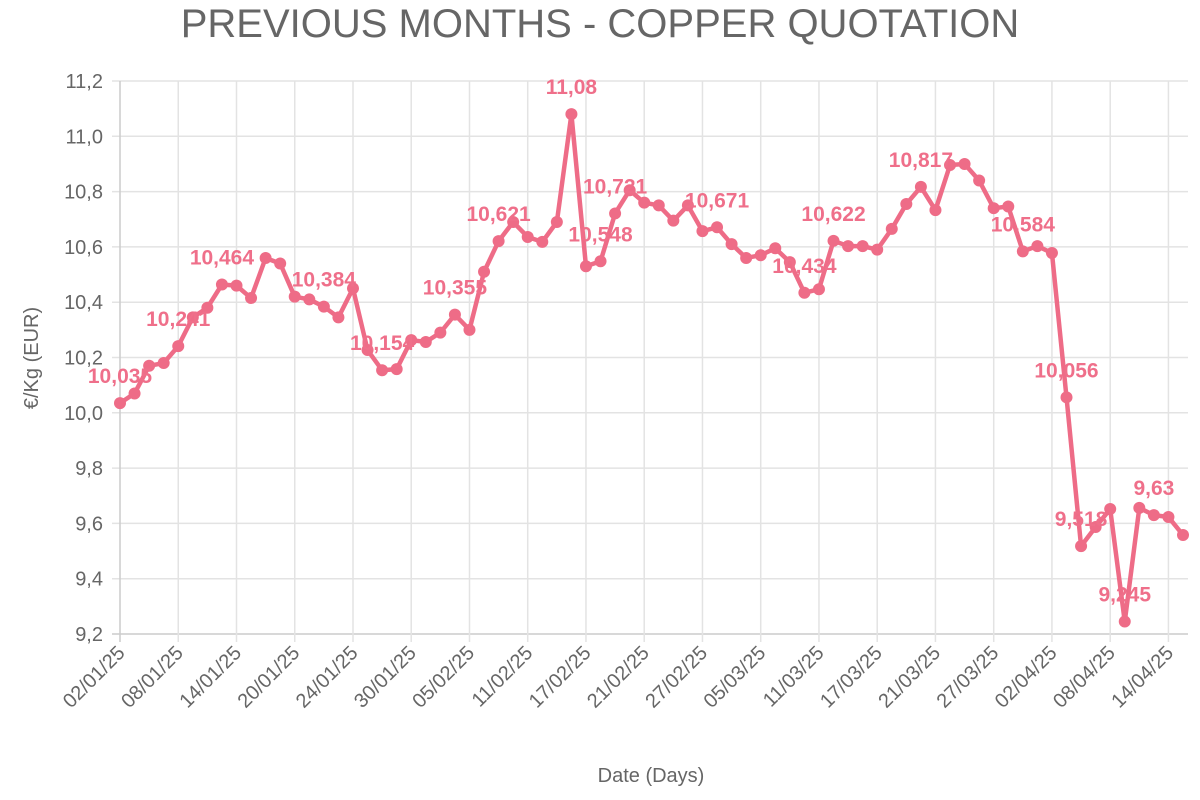  What do you see at coordinates (89, 635) in the screenshot?
I see `y-tick-label: 9,2` at bounding box center [89, 635].